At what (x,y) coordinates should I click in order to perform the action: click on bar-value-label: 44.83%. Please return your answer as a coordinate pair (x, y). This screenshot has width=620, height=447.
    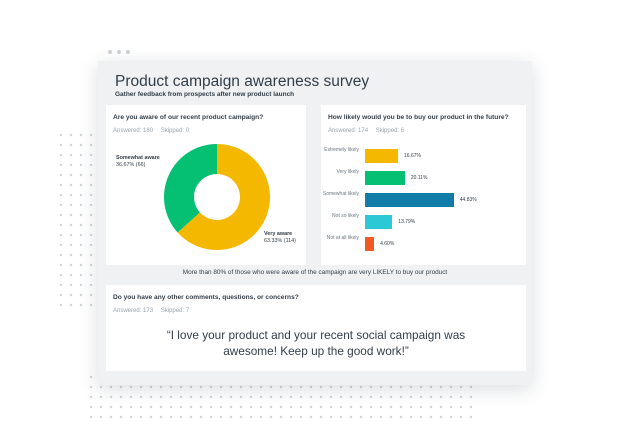
    Looking at the image, I should click on (468, 200).